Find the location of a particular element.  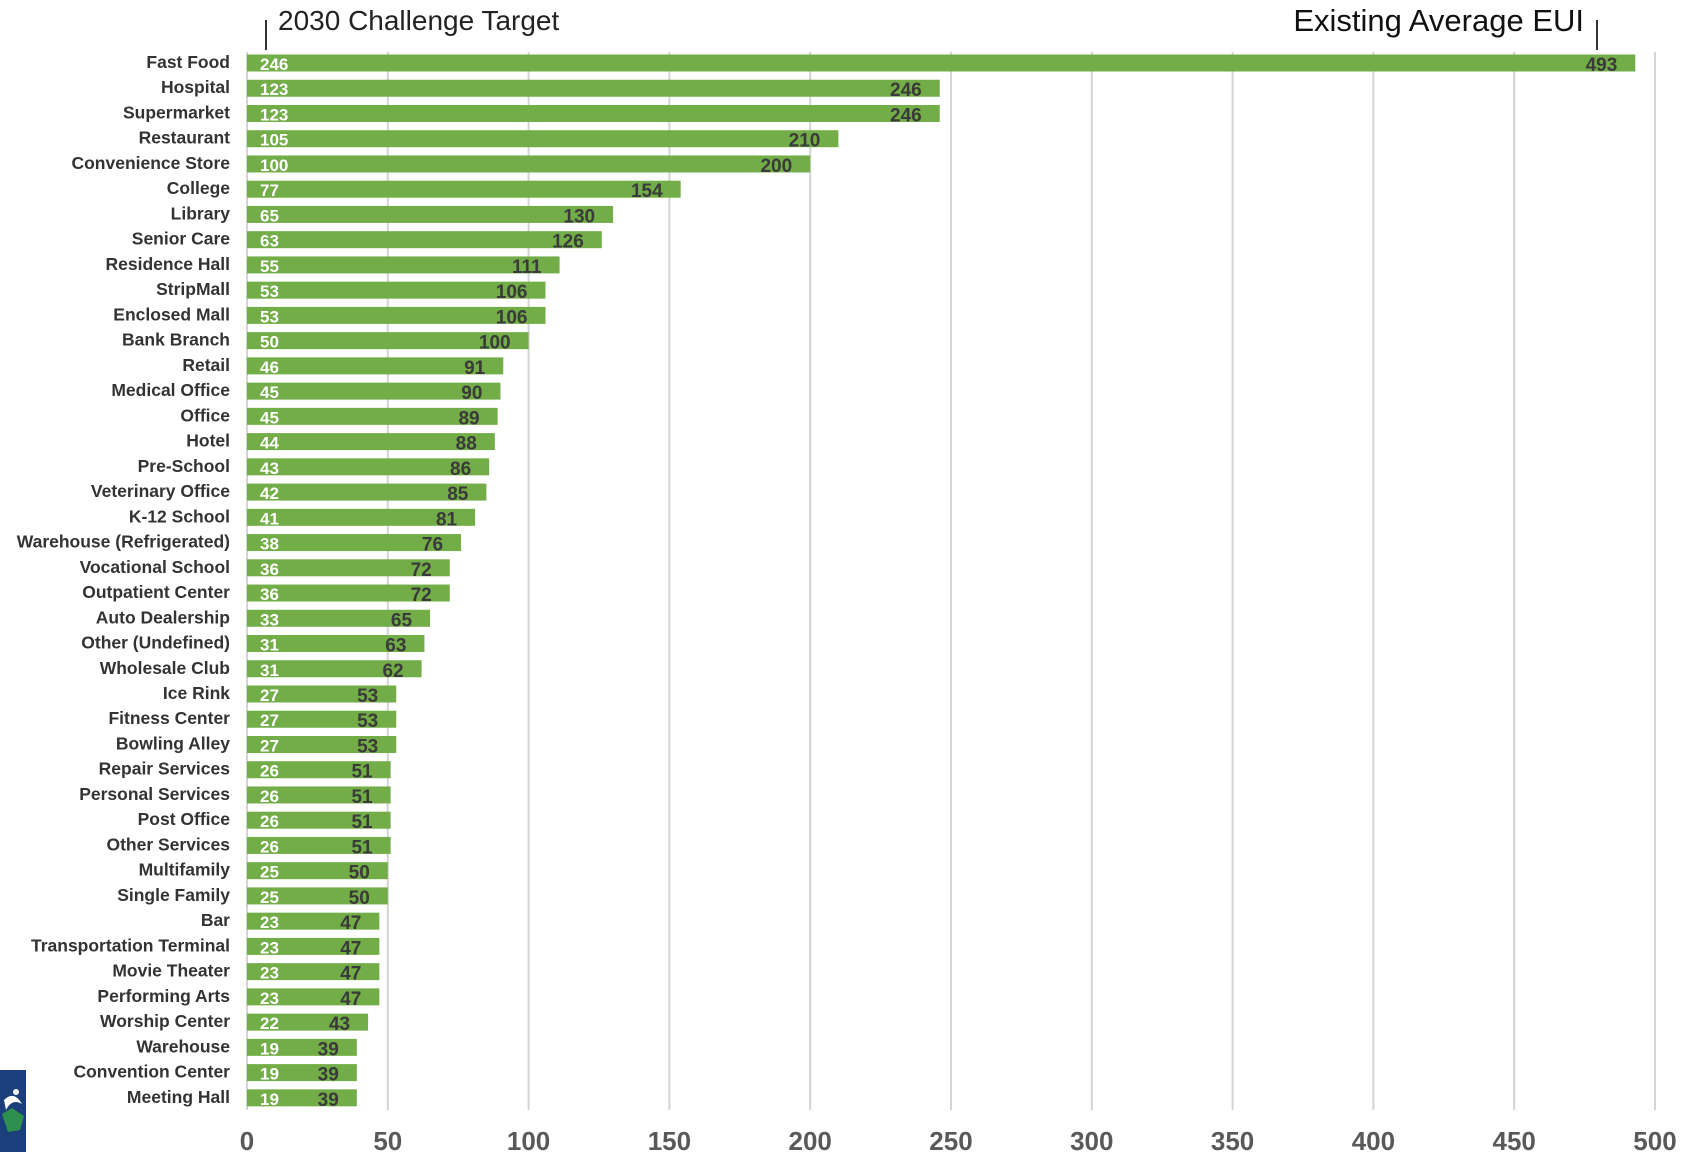

category-label-post-office: Post Office is located at coordinates (184, 819).